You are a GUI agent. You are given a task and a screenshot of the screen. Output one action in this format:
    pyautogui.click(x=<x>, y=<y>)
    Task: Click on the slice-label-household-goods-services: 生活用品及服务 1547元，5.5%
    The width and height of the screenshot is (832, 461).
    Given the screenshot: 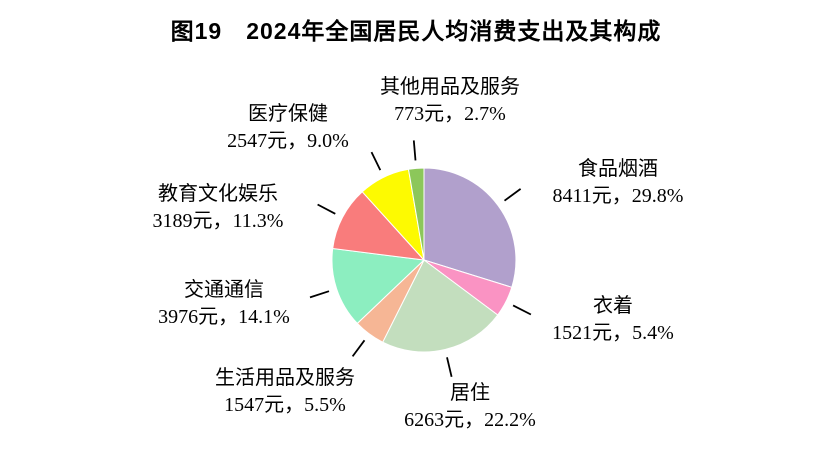 What is the action you would take?
    pyautogui.click(x=285, y=392)
    